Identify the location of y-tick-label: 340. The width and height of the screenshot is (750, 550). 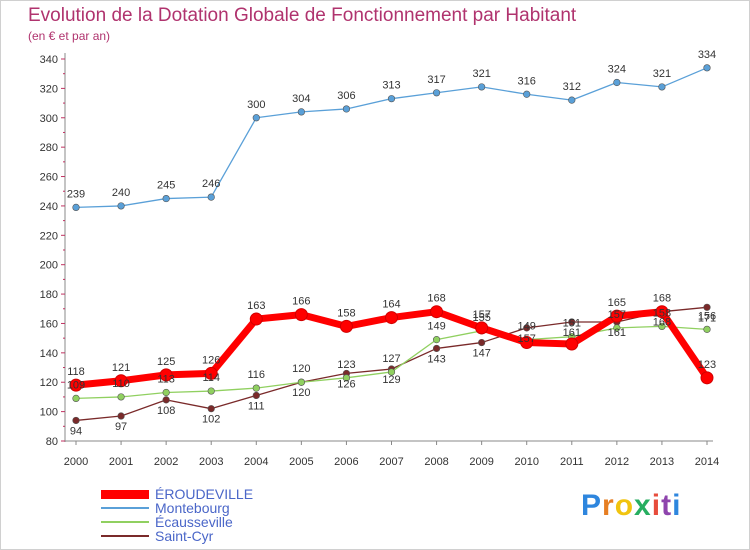
(49, 60).